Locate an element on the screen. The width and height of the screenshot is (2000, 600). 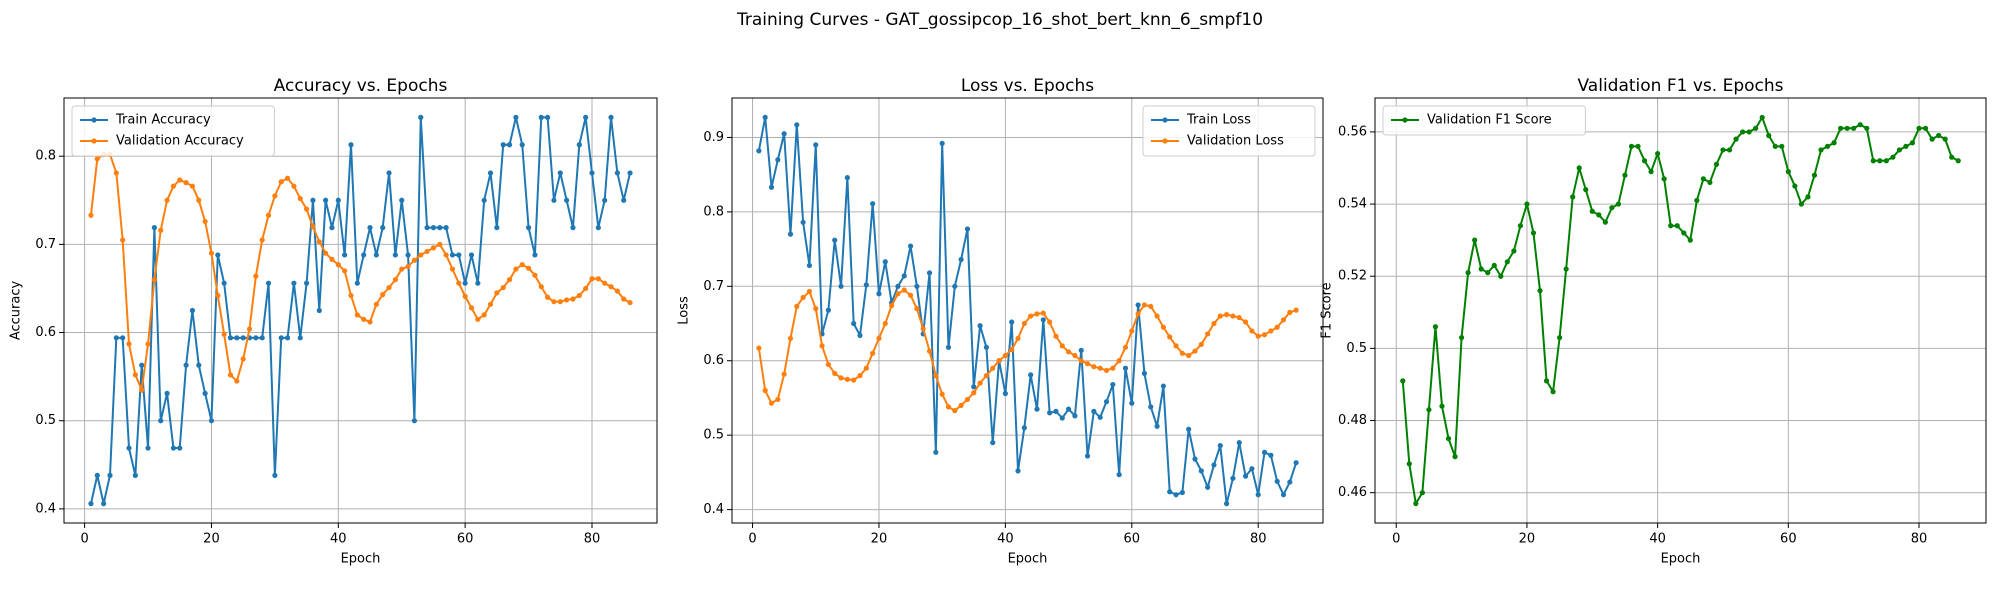
x-tick-label: 0 is located at coordinates (84, 539).